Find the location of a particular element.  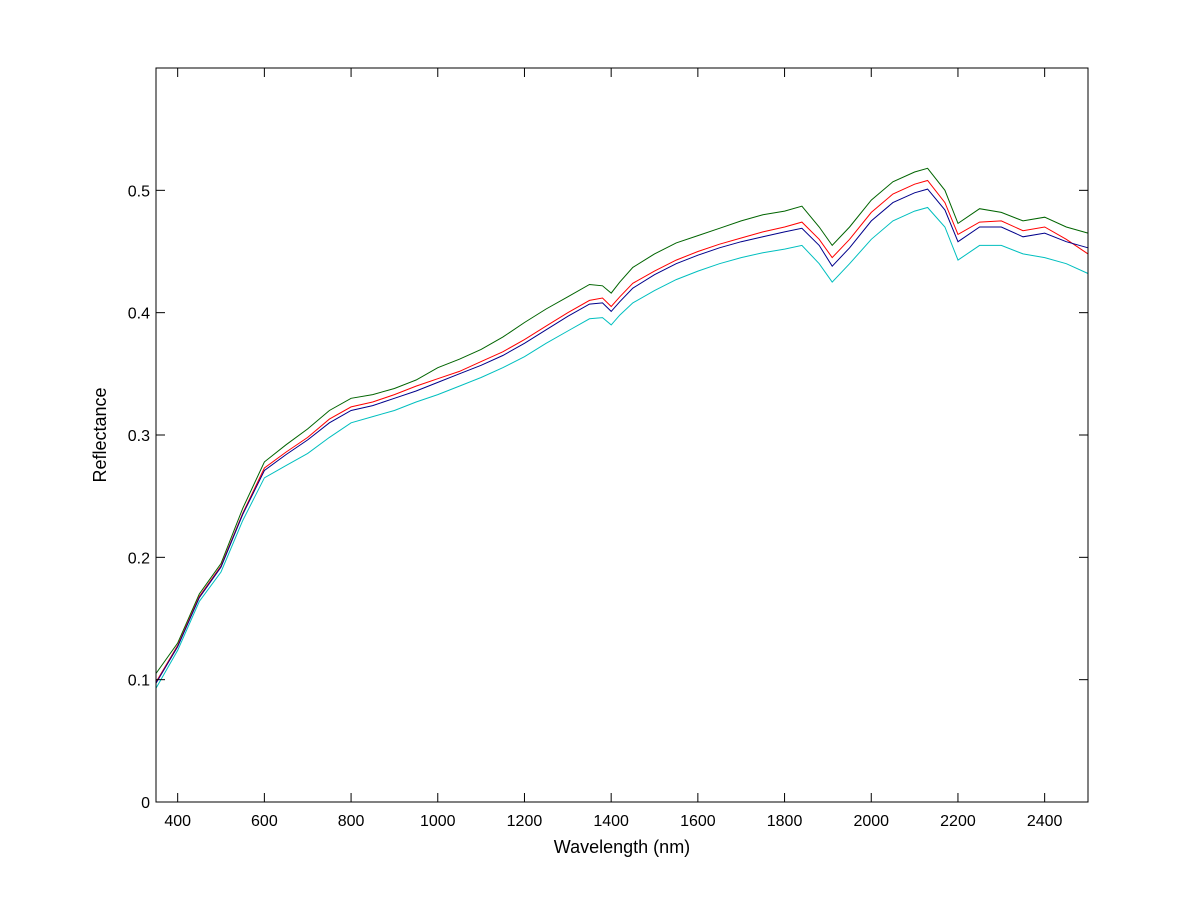

x-tick-label: 2000 is located at coordinates (871, 821).